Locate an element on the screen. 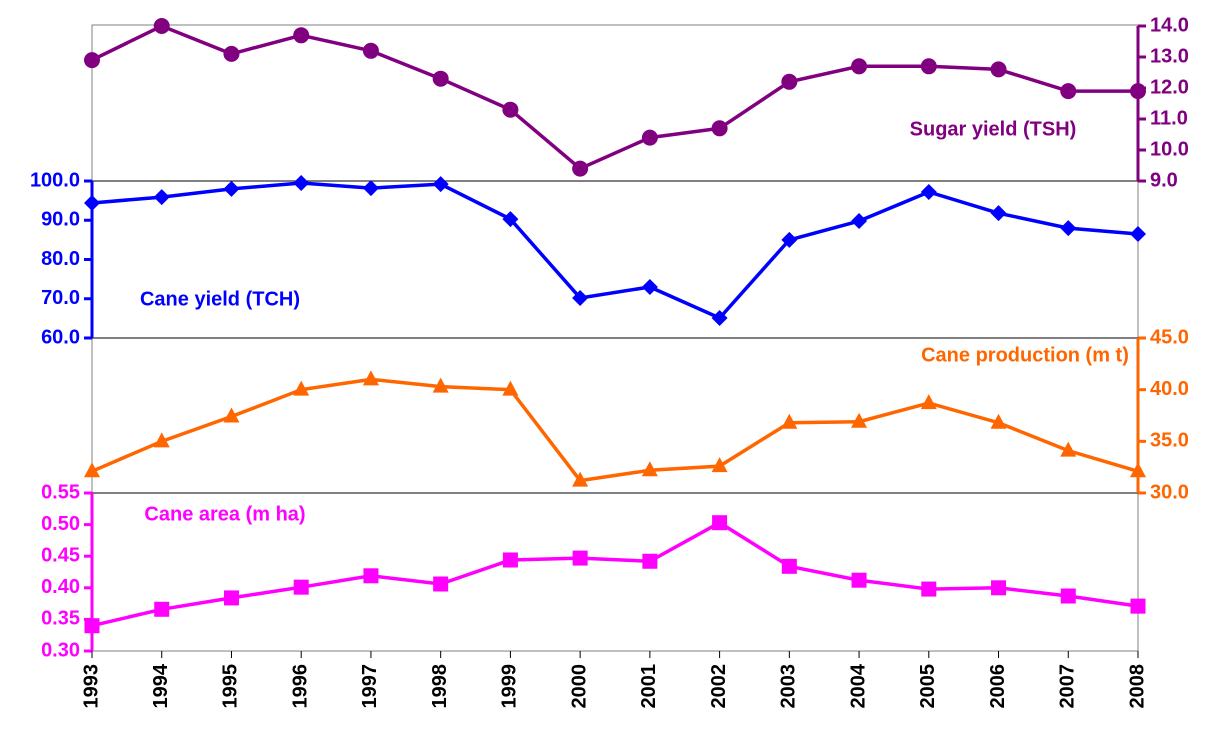  x-tick-label: 2004 is located at coordinates (858, 685).